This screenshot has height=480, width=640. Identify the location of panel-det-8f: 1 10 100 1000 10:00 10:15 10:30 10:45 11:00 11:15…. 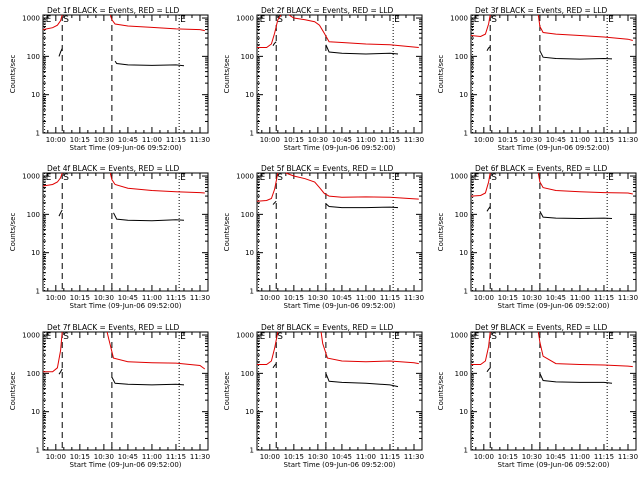
(323, 396).